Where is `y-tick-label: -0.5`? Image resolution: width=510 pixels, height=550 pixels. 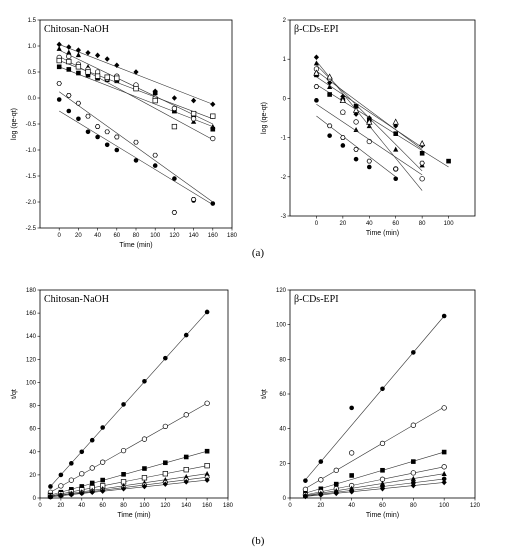
y-tick-label: -0.5 is located at coordinates (31, 125).